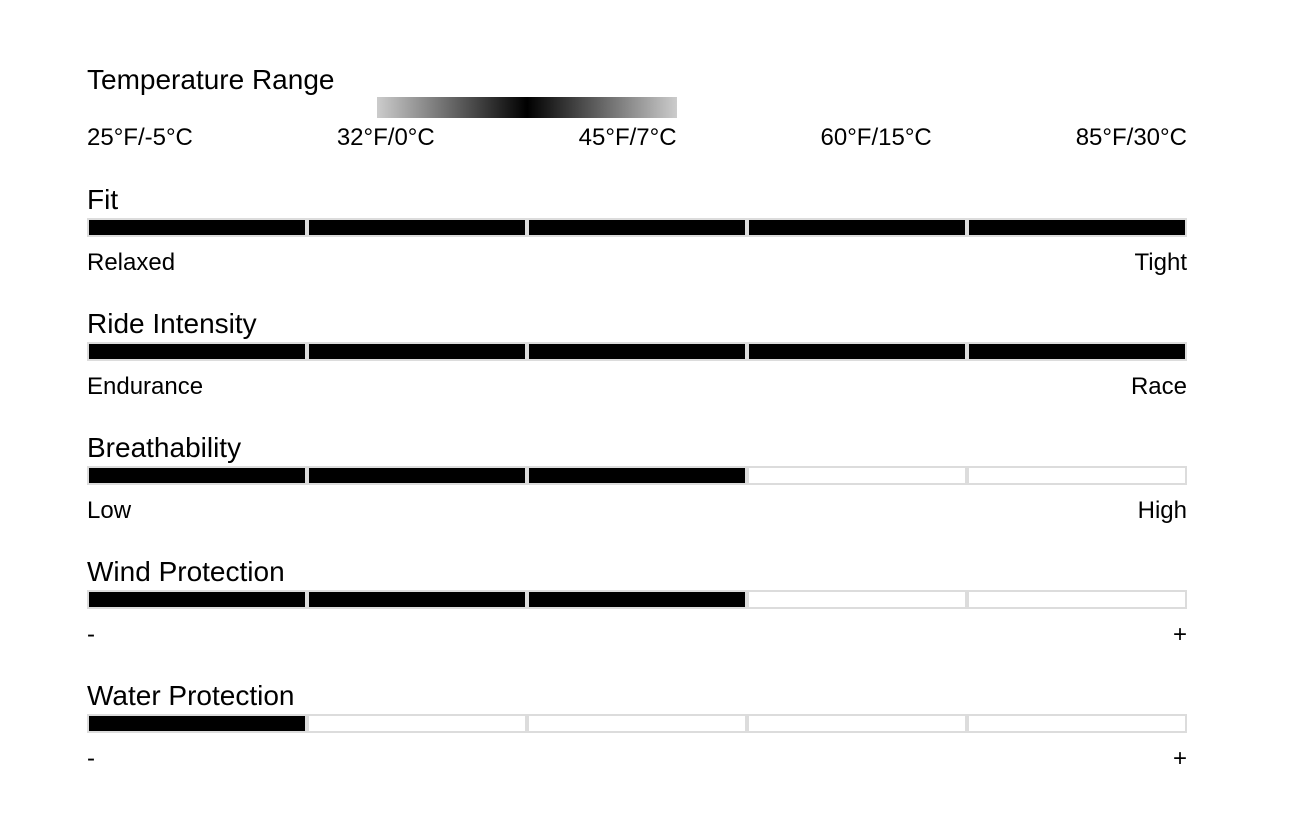 The height and width of the screenshot is (816, 1292). What do you see at coordinates (627, 137) in the screenshot?
I see `temperature-label: 45°F/7°C` at bounding box center [627, 137].